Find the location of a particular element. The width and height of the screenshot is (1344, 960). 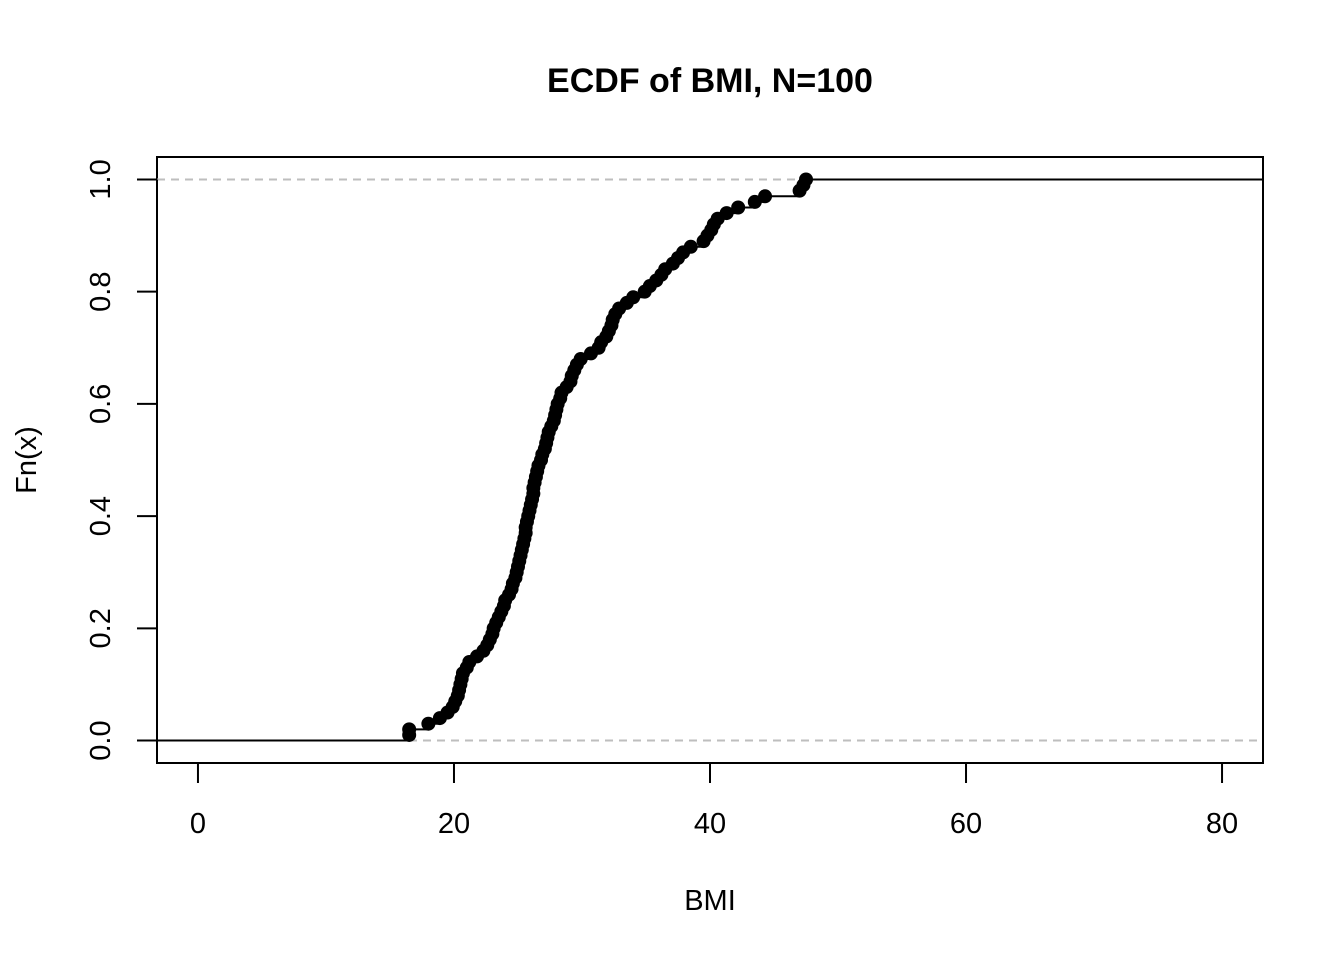

x-tick-label: 80 is located at coordinates (1222, 824).